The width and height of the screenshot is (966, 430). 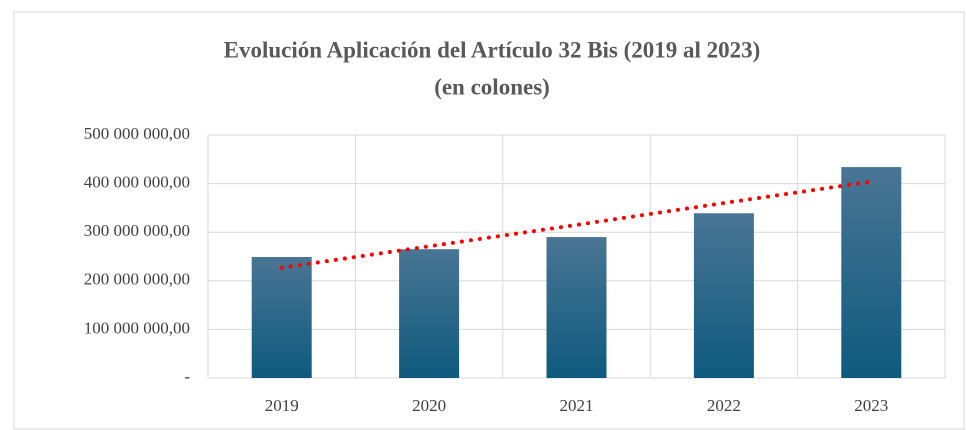 What do you see at coordinates (429, 405) in the screenshot?
I see `x-tick-label: 2020` at bounding box center [429, 405].